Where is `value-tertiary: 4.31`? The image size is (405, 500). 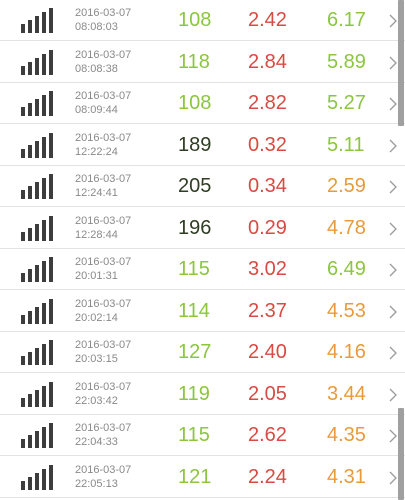
value-tertiary: 4.31 is located at coordinates (346, 477).